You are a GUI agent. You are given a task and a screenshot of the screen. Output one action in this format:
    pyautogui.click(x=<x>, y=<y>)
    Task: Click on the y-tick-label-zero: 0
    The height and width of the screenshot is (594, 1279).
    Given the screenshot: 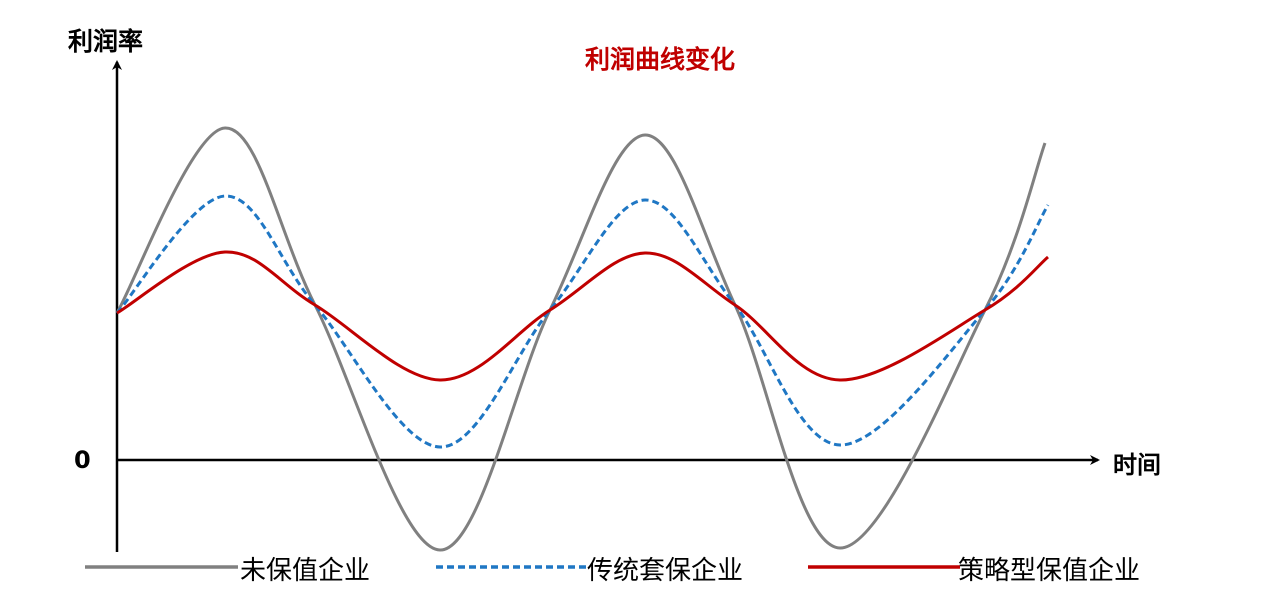 What is the action you would take?
    pyautogui.click(x=82, y=460)
    